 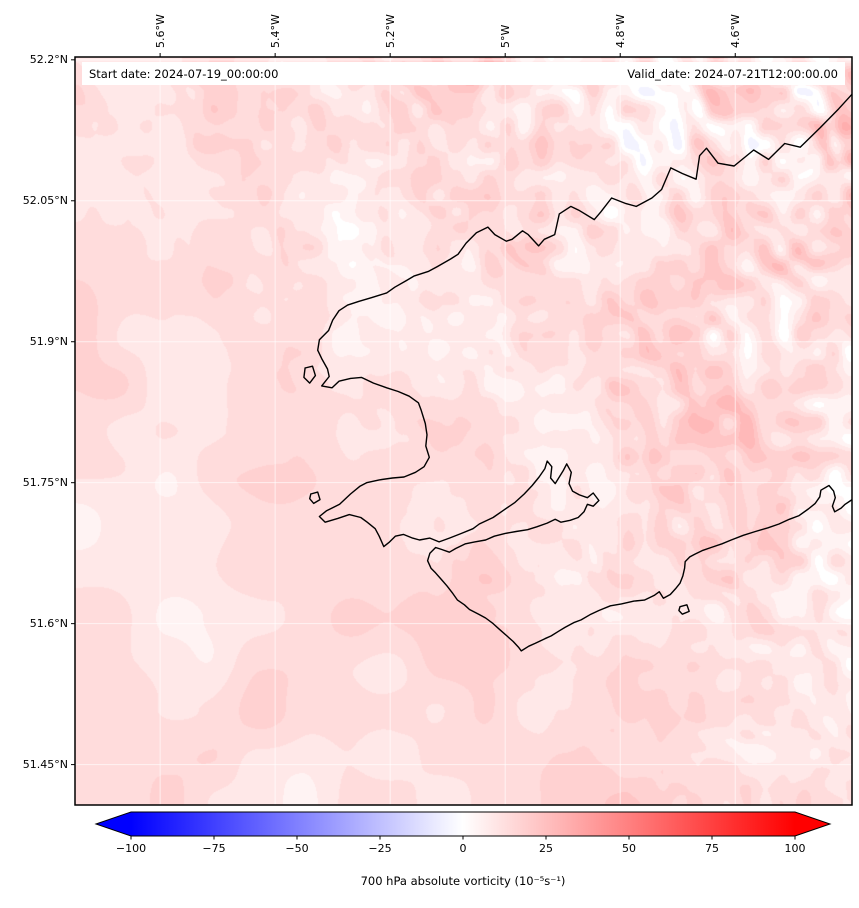 I want to click on coastline-caldey-island, so click(x=684, y=609).